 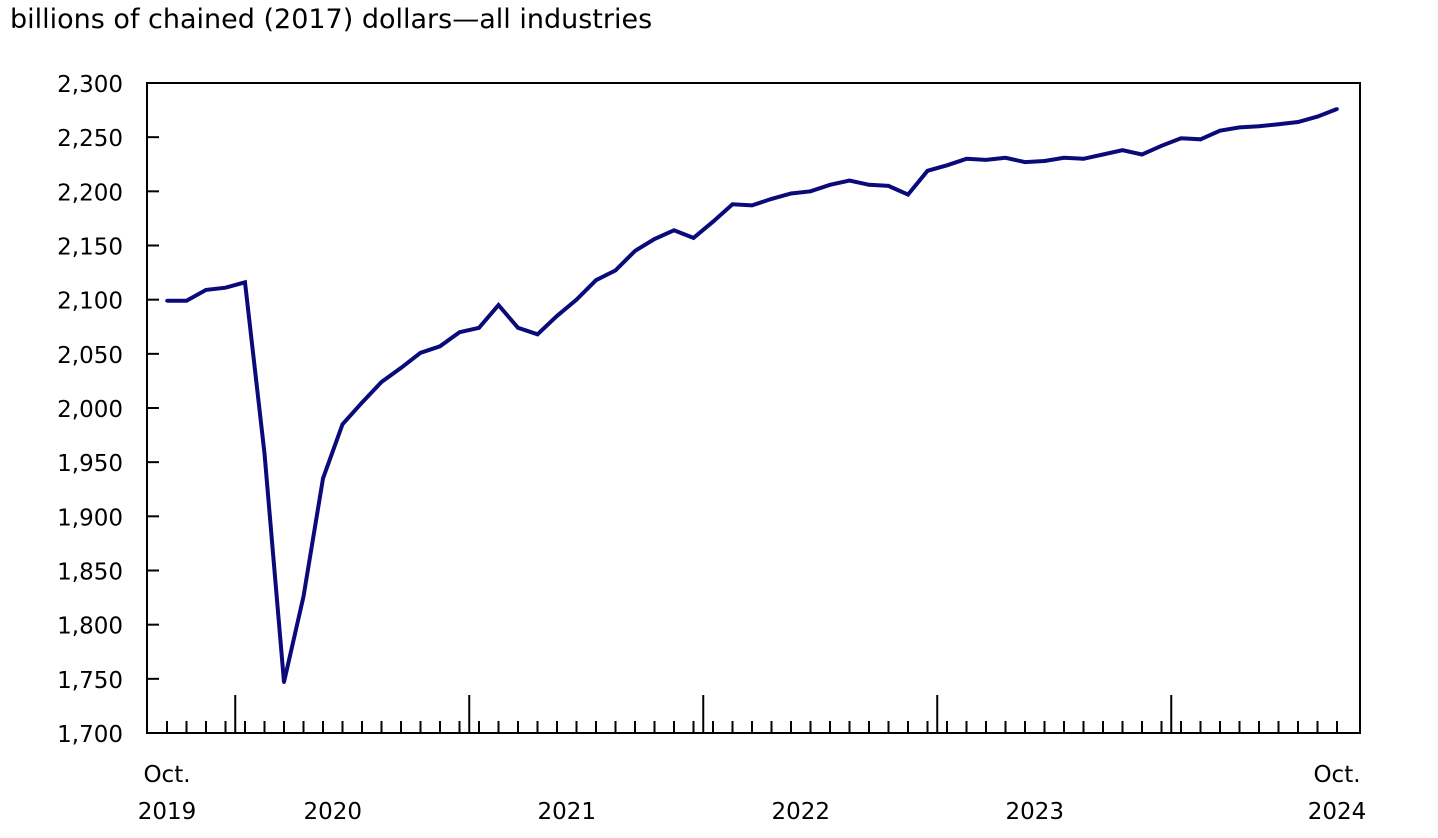 What do you see at coordinates (800, 812) in the screenshot?
I see `x-tick-label-year: 2022` at bounding box center [800, 812].